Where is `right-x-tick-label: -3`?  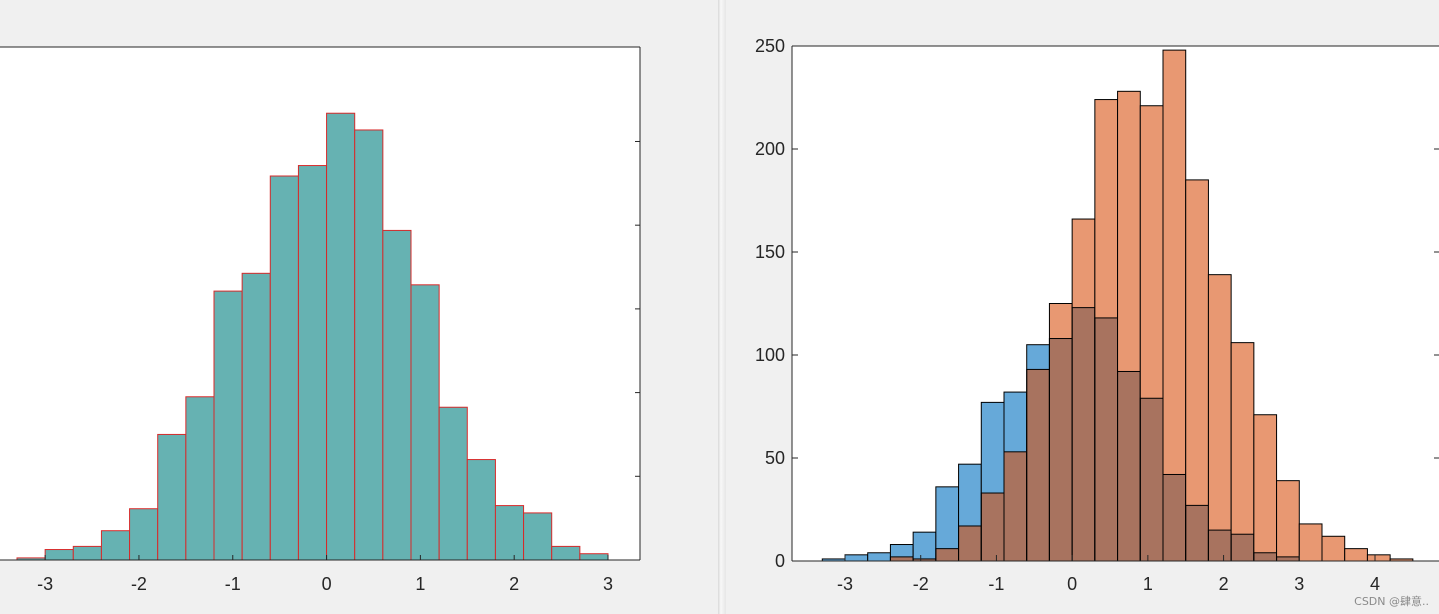 right-x-tick-label: -3 is located at coordinates (845, 584).